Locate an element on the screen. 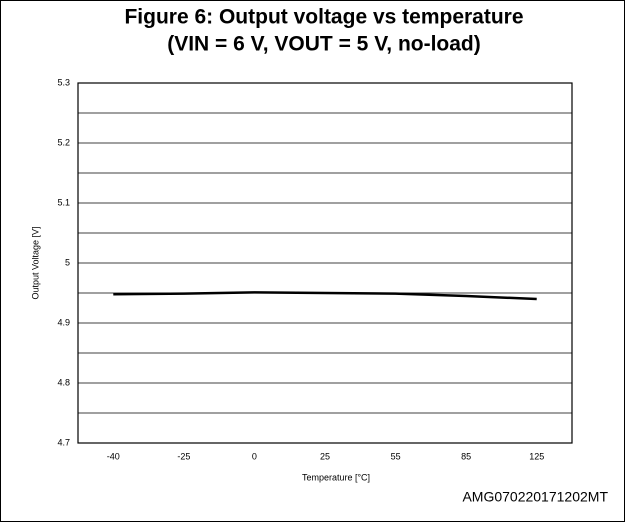 The width and height of the screenshot is (625, 522). y-tick-label: 5.1 is located at coordinates (63, 202).